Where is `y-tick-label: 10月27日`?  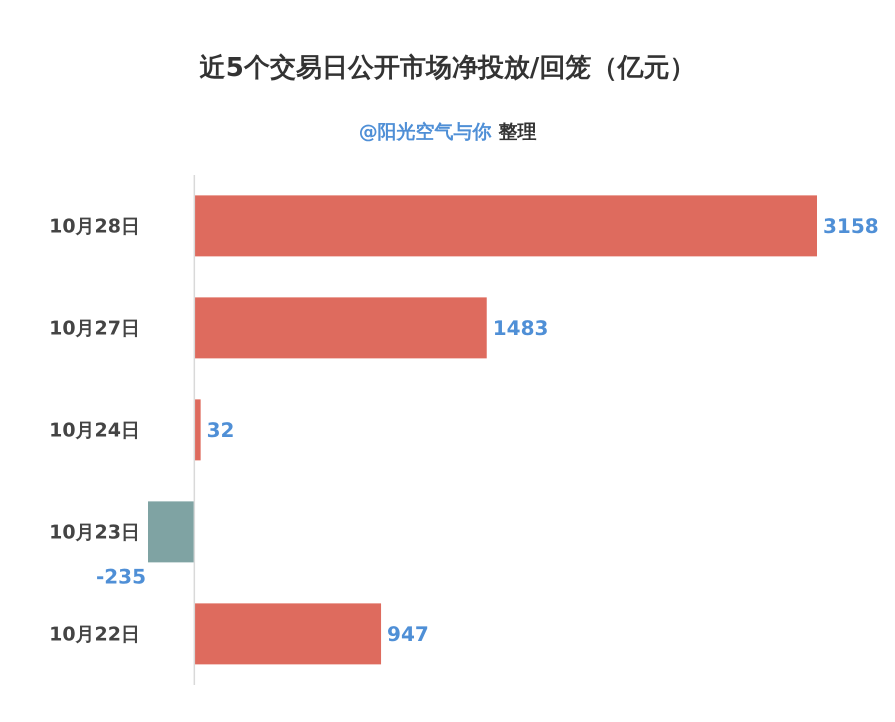
y-tick-label: 10月27日 is located at coordinates (94, 329).